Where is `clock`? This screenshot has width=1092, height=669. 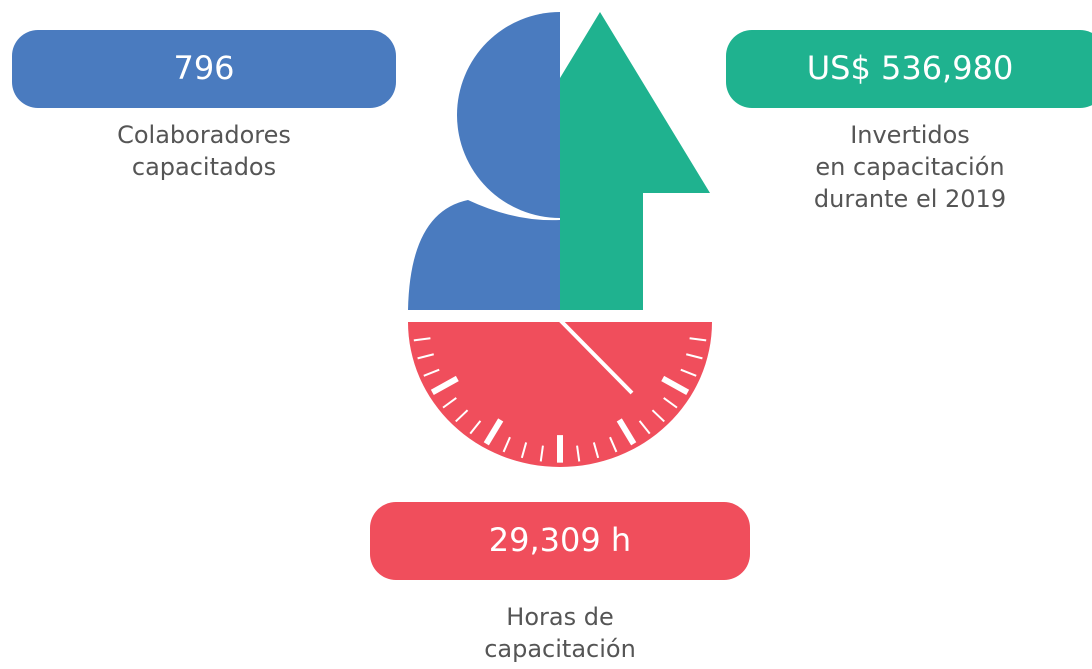
clock is located at coordinates (560, 392).